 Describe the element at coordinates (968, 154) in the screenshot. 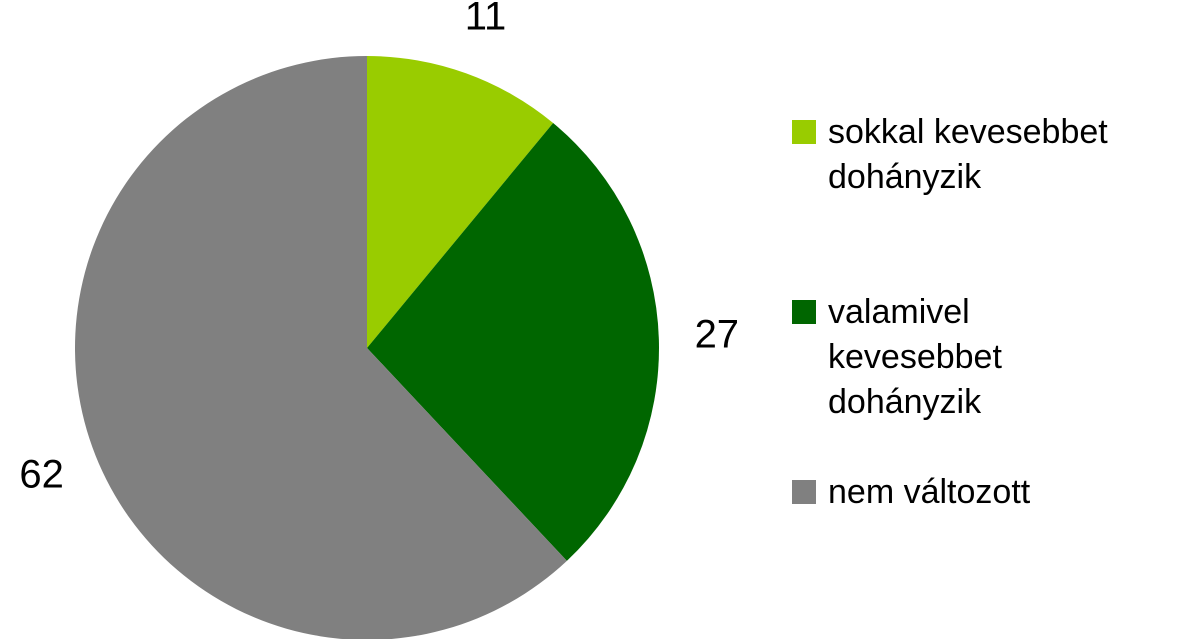

I see `legend-label: sokkal kevesebbet dohányzik` at that location.